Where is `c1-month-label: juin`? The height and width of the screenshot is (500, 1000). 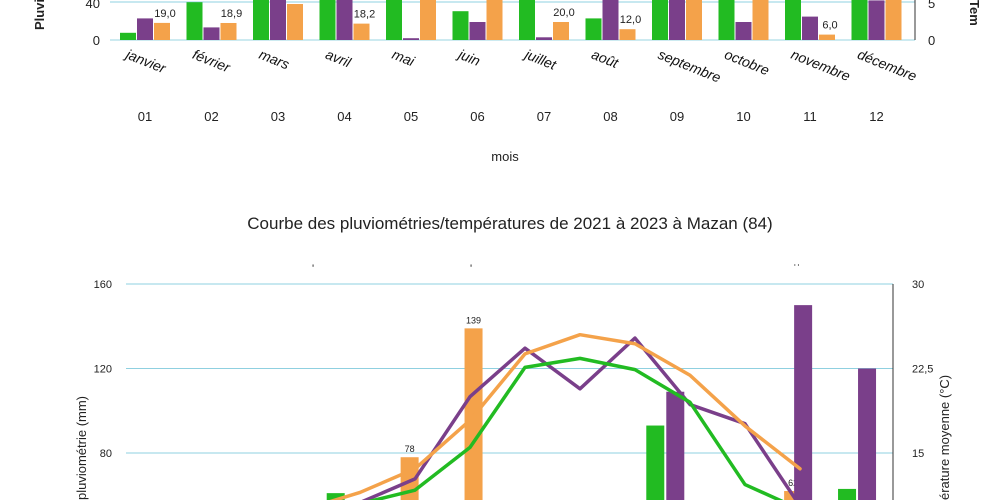
c1-month-label: juin is located at coordinates (469, 57).